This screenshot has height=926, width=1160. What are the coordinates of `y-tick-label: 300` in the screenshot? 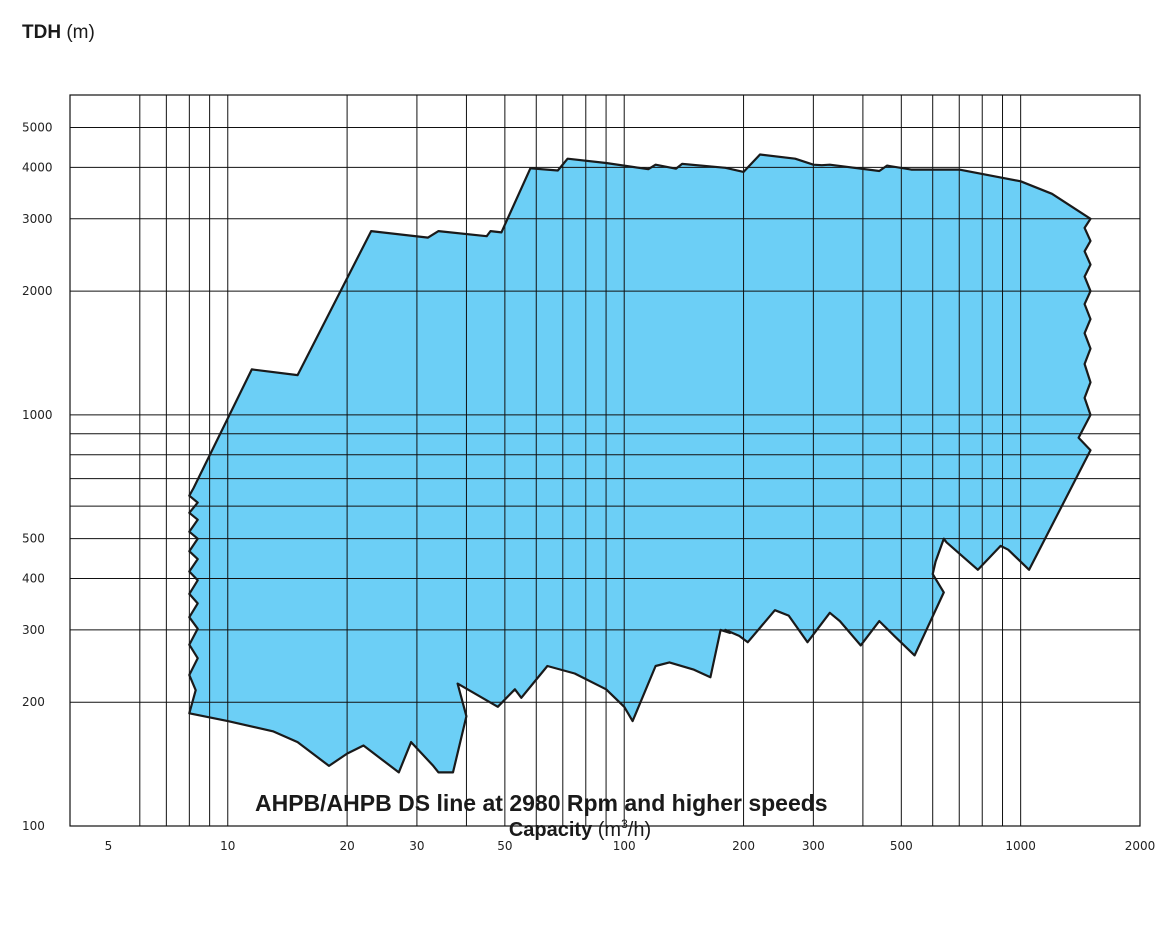 It's located at (33, 630).